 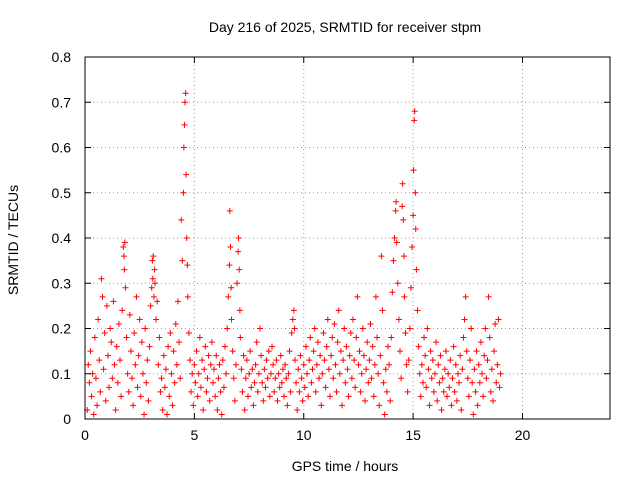 What do you see at coordinates (62, 148) in the screenshot?
I see `y-tick-label: 0.6` at bounding box center [62, 148].